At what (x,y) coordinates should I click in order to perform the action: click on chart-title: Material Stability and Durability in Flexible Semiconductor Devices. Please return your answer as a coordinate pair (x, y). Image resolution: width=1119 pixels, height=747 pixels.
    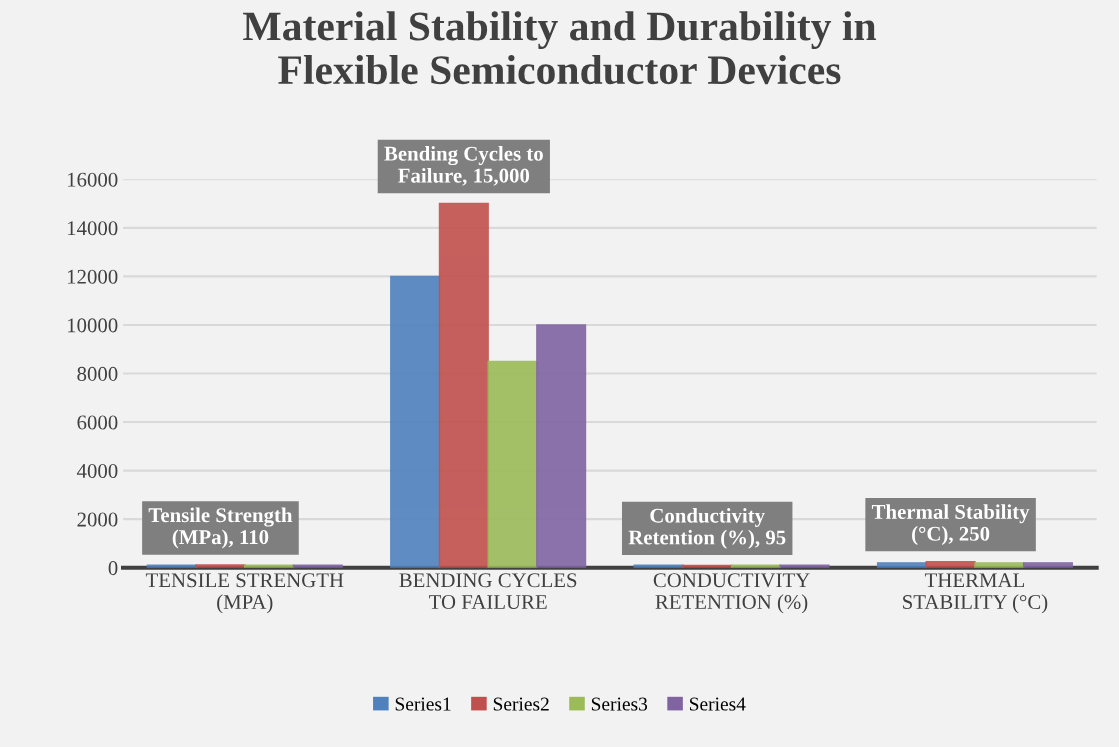
    Looking at the image, I should click on (560, 48).